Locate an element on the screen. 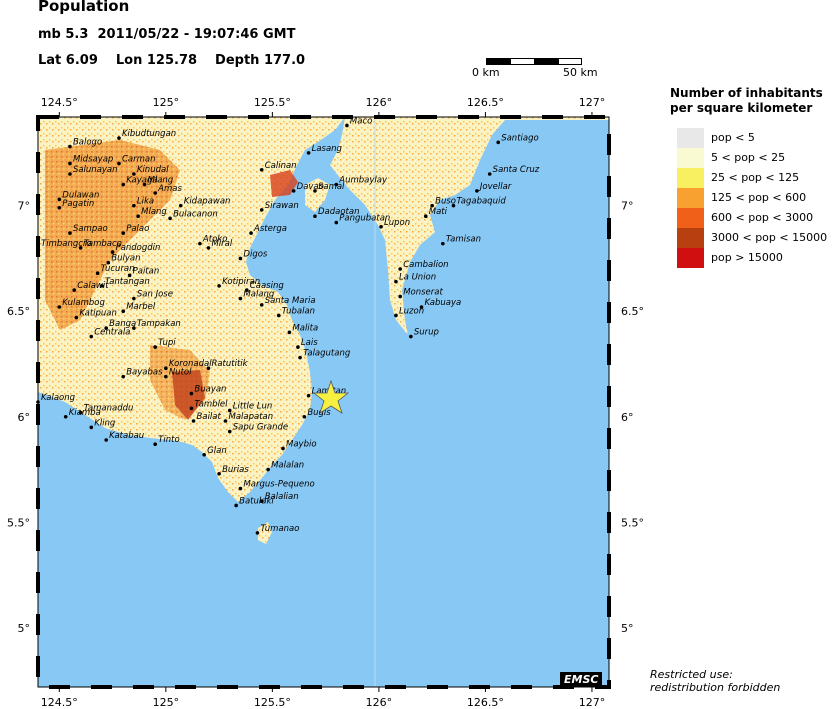  city-label: Carman is located at coordinates (139, 159).